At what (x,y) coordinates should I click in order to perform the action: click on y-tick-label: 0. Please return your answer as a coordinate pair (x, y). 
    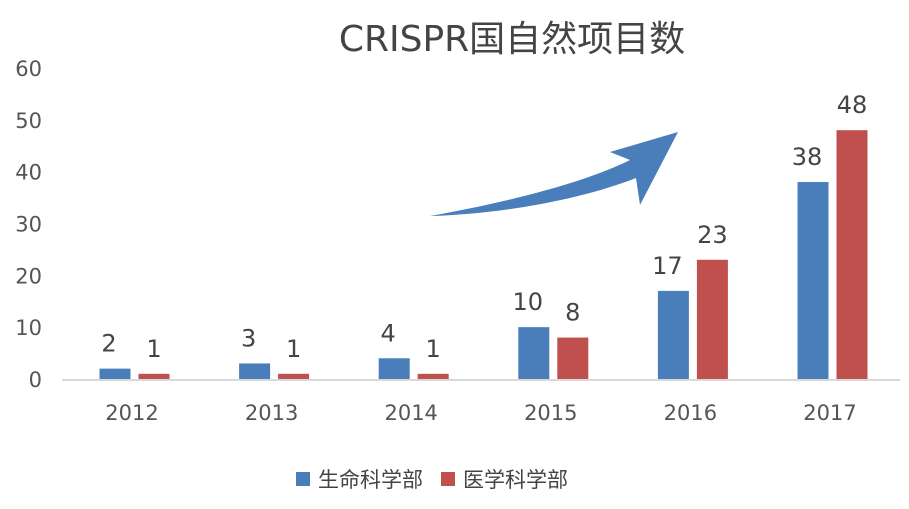
    Looking at the image, I should click on (35, 380).